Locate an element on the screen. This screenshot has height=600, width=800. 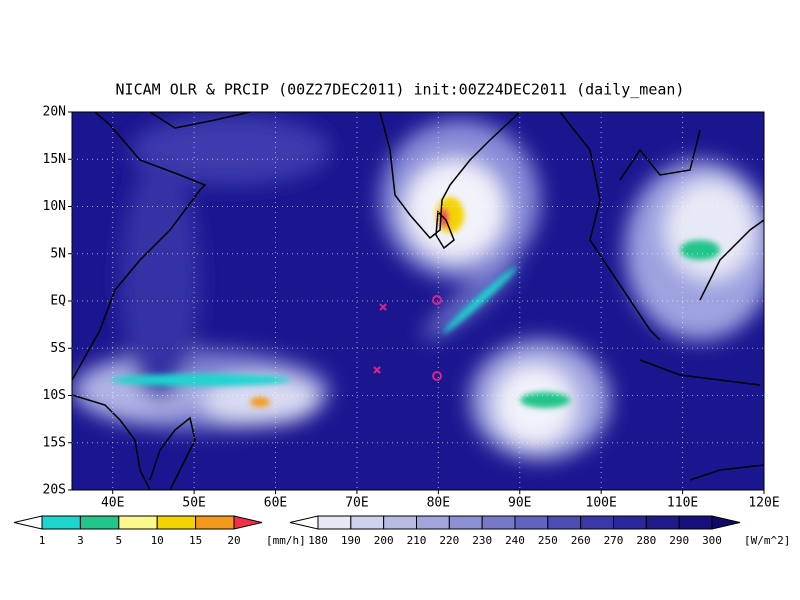
lon-label: 40E is located at coordinates (112, 503).